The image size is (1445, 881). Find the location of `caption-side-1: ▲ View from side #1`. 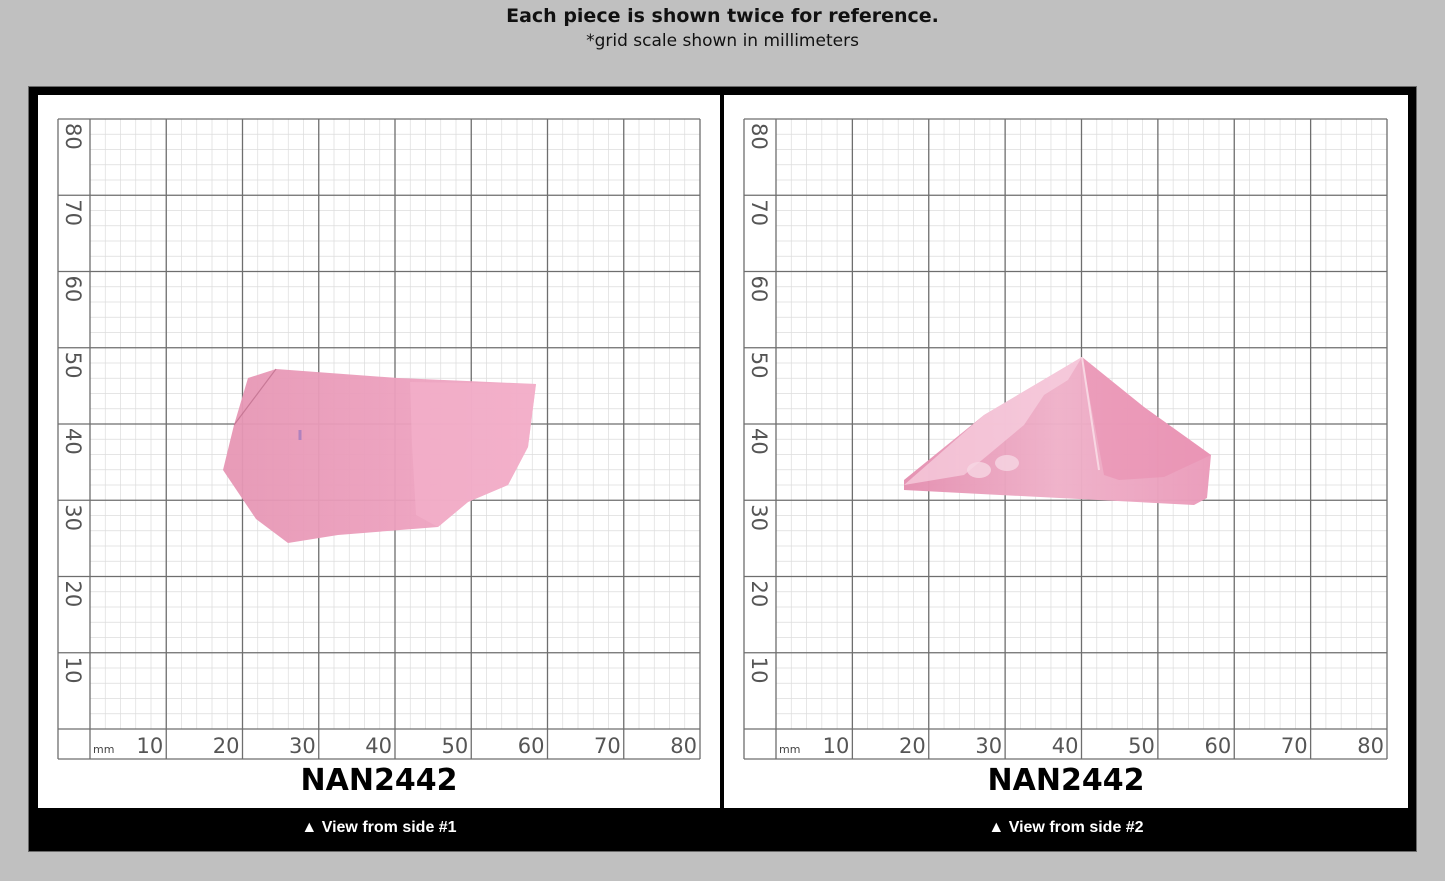

caption-side-1: ▲ View from side #1 is located at coordinates (379, 827).